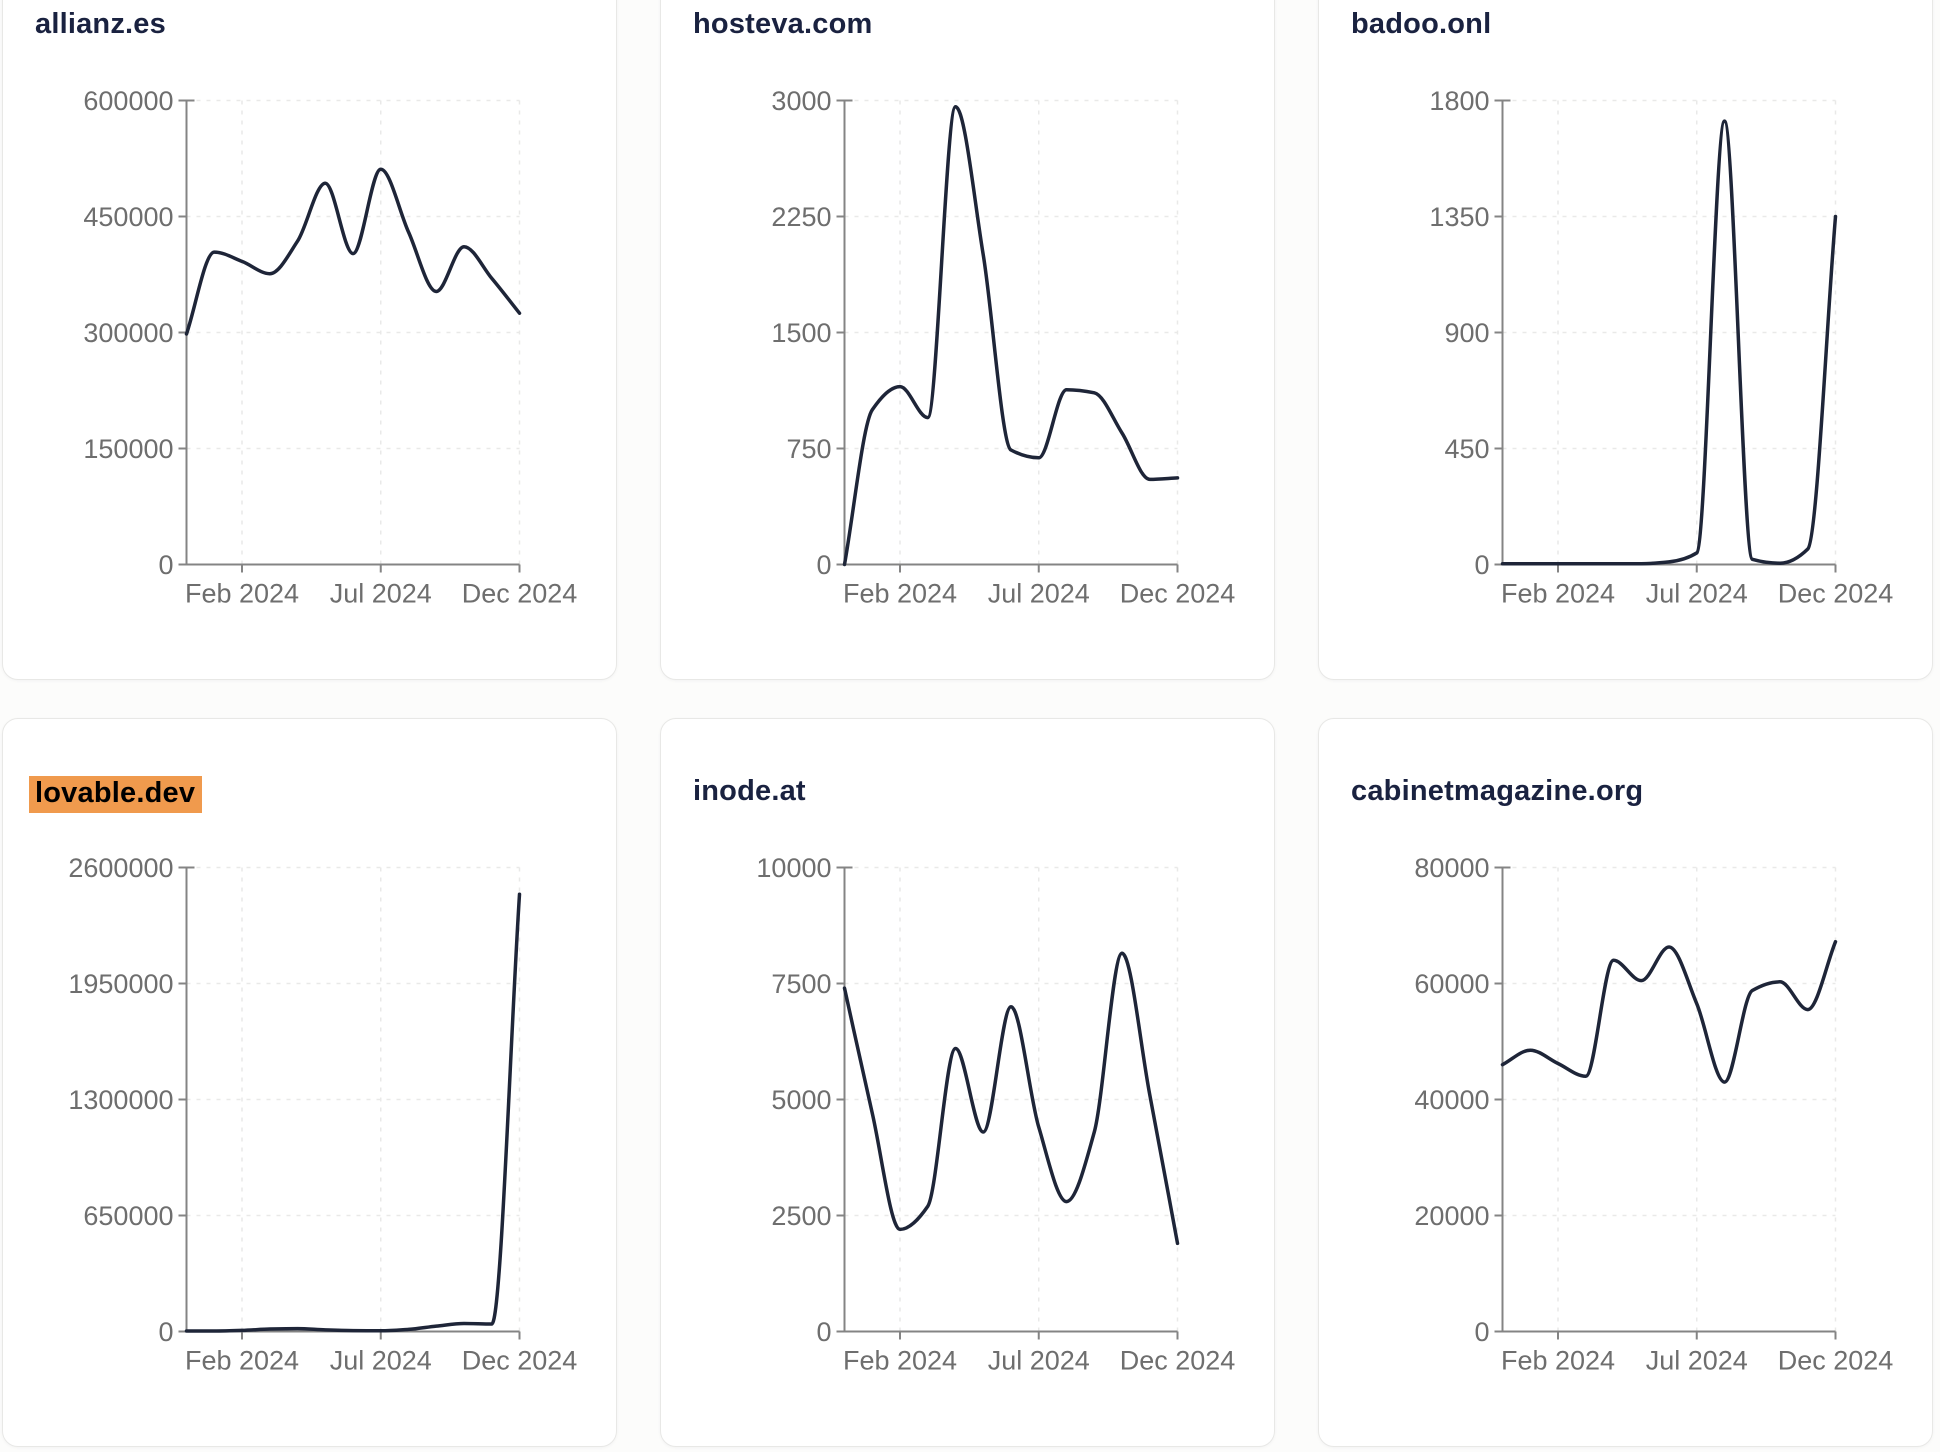  I want to click on chart-card-title: inode.at, so click(749, 791).